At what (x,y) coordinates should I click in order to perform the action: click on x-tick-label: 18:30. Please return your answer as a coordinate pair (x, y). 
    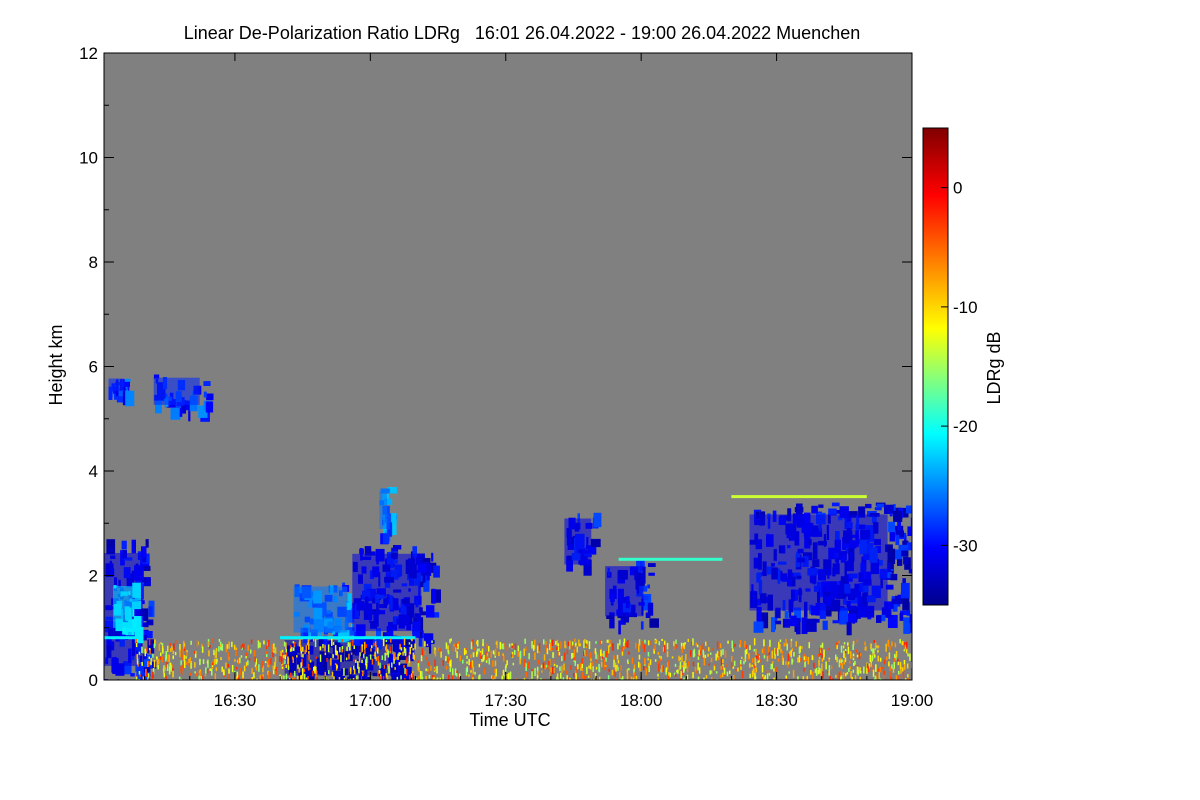
    Looking at the image, I should click on (776, 700).